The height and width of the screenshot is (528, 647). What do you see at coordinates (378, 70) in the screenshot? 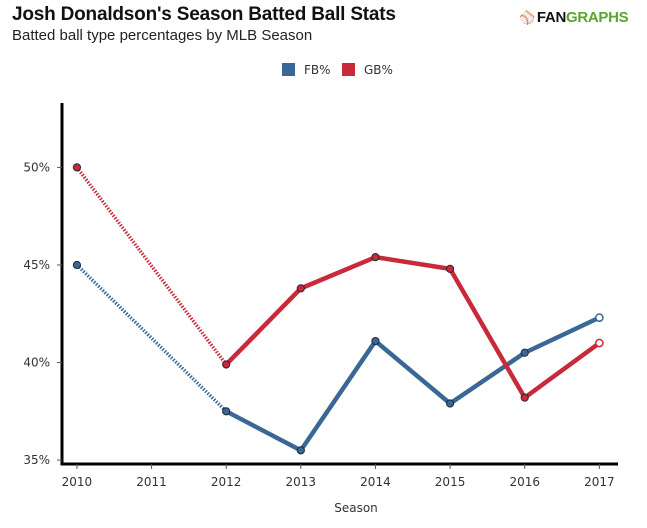
I see `legend-label-gb: GB%` at bounding box center [378, 70].